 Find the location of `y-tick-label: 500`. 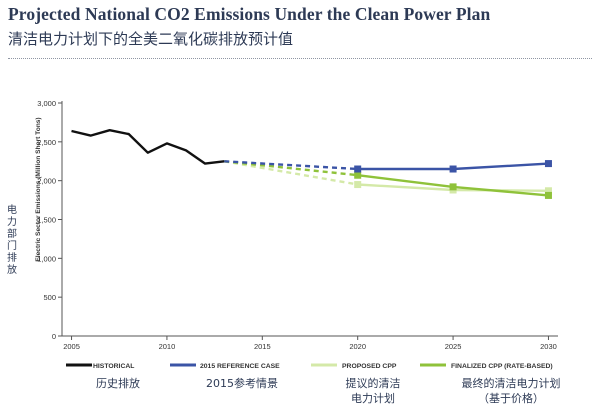

y-tick-label: 500 is located at coordinates (49, 297).